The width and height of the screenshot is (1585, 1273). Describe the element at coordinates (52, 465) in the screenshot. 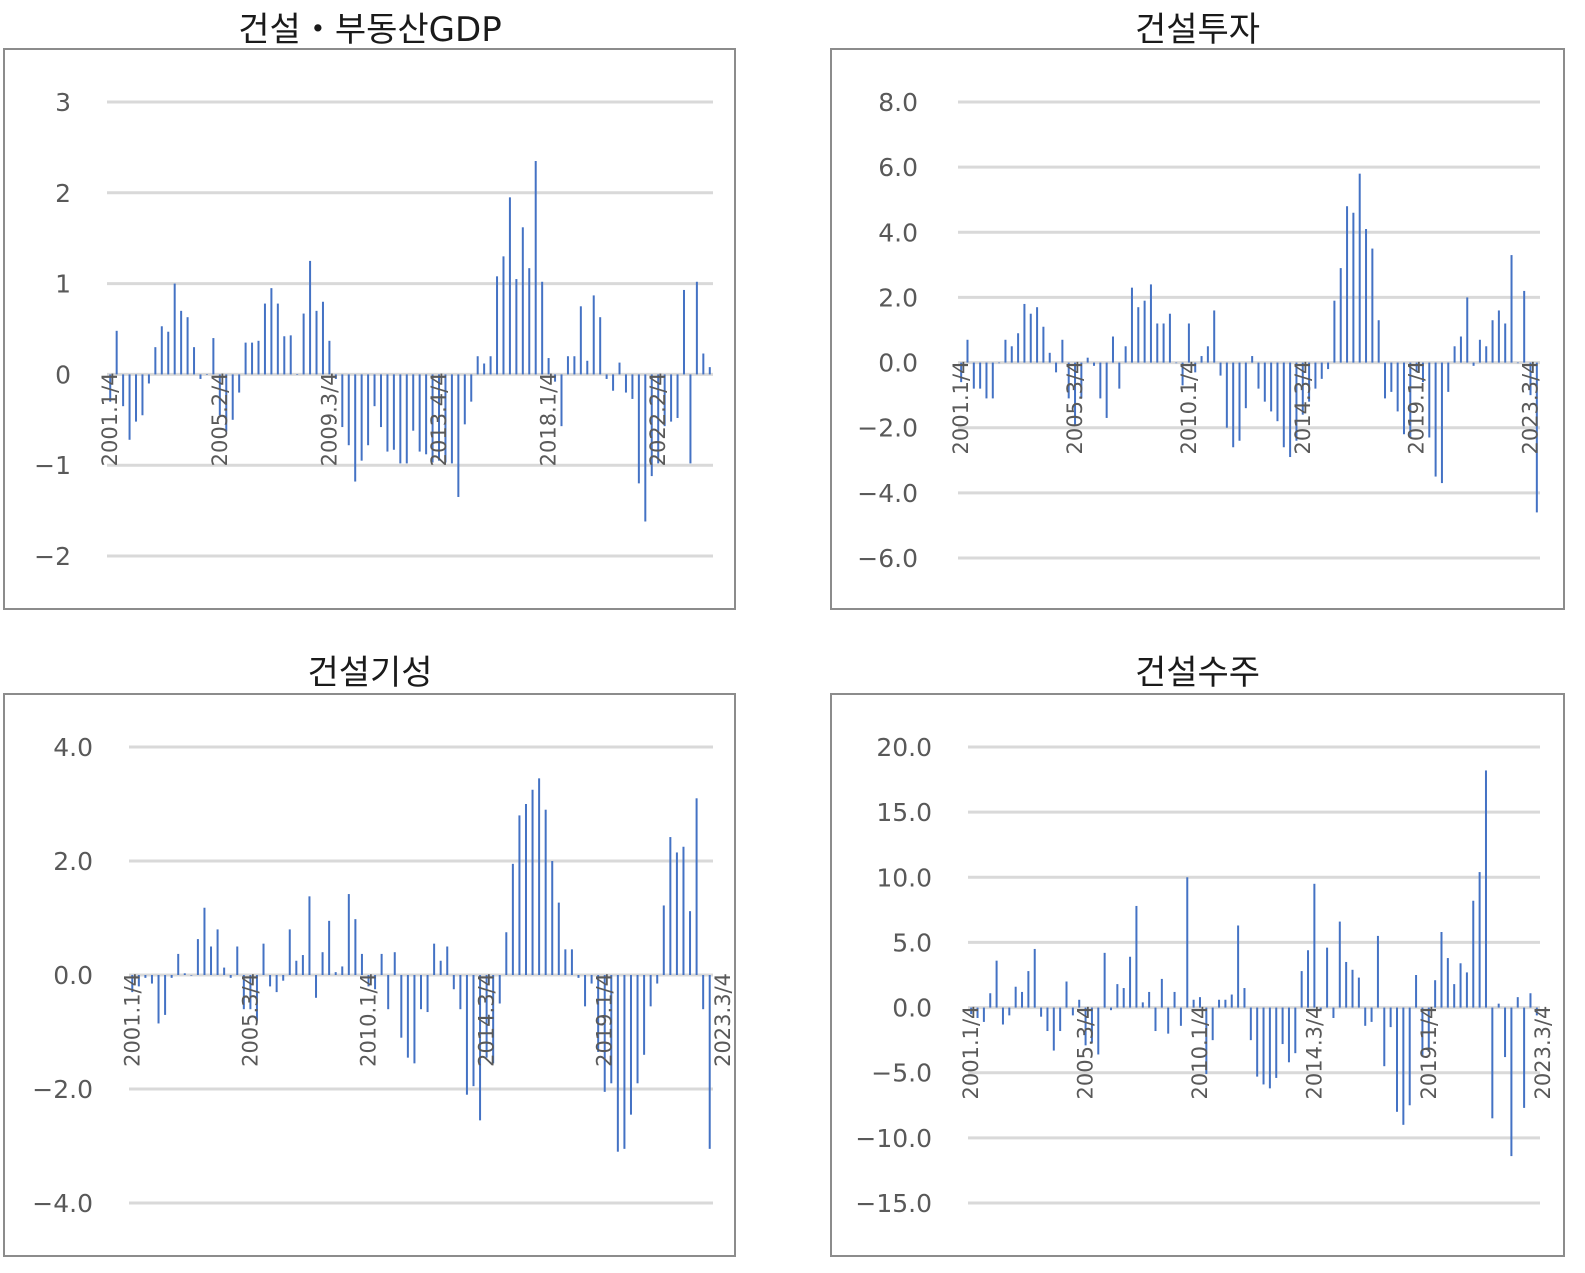

I see `y-tick-label: −1` at that location.